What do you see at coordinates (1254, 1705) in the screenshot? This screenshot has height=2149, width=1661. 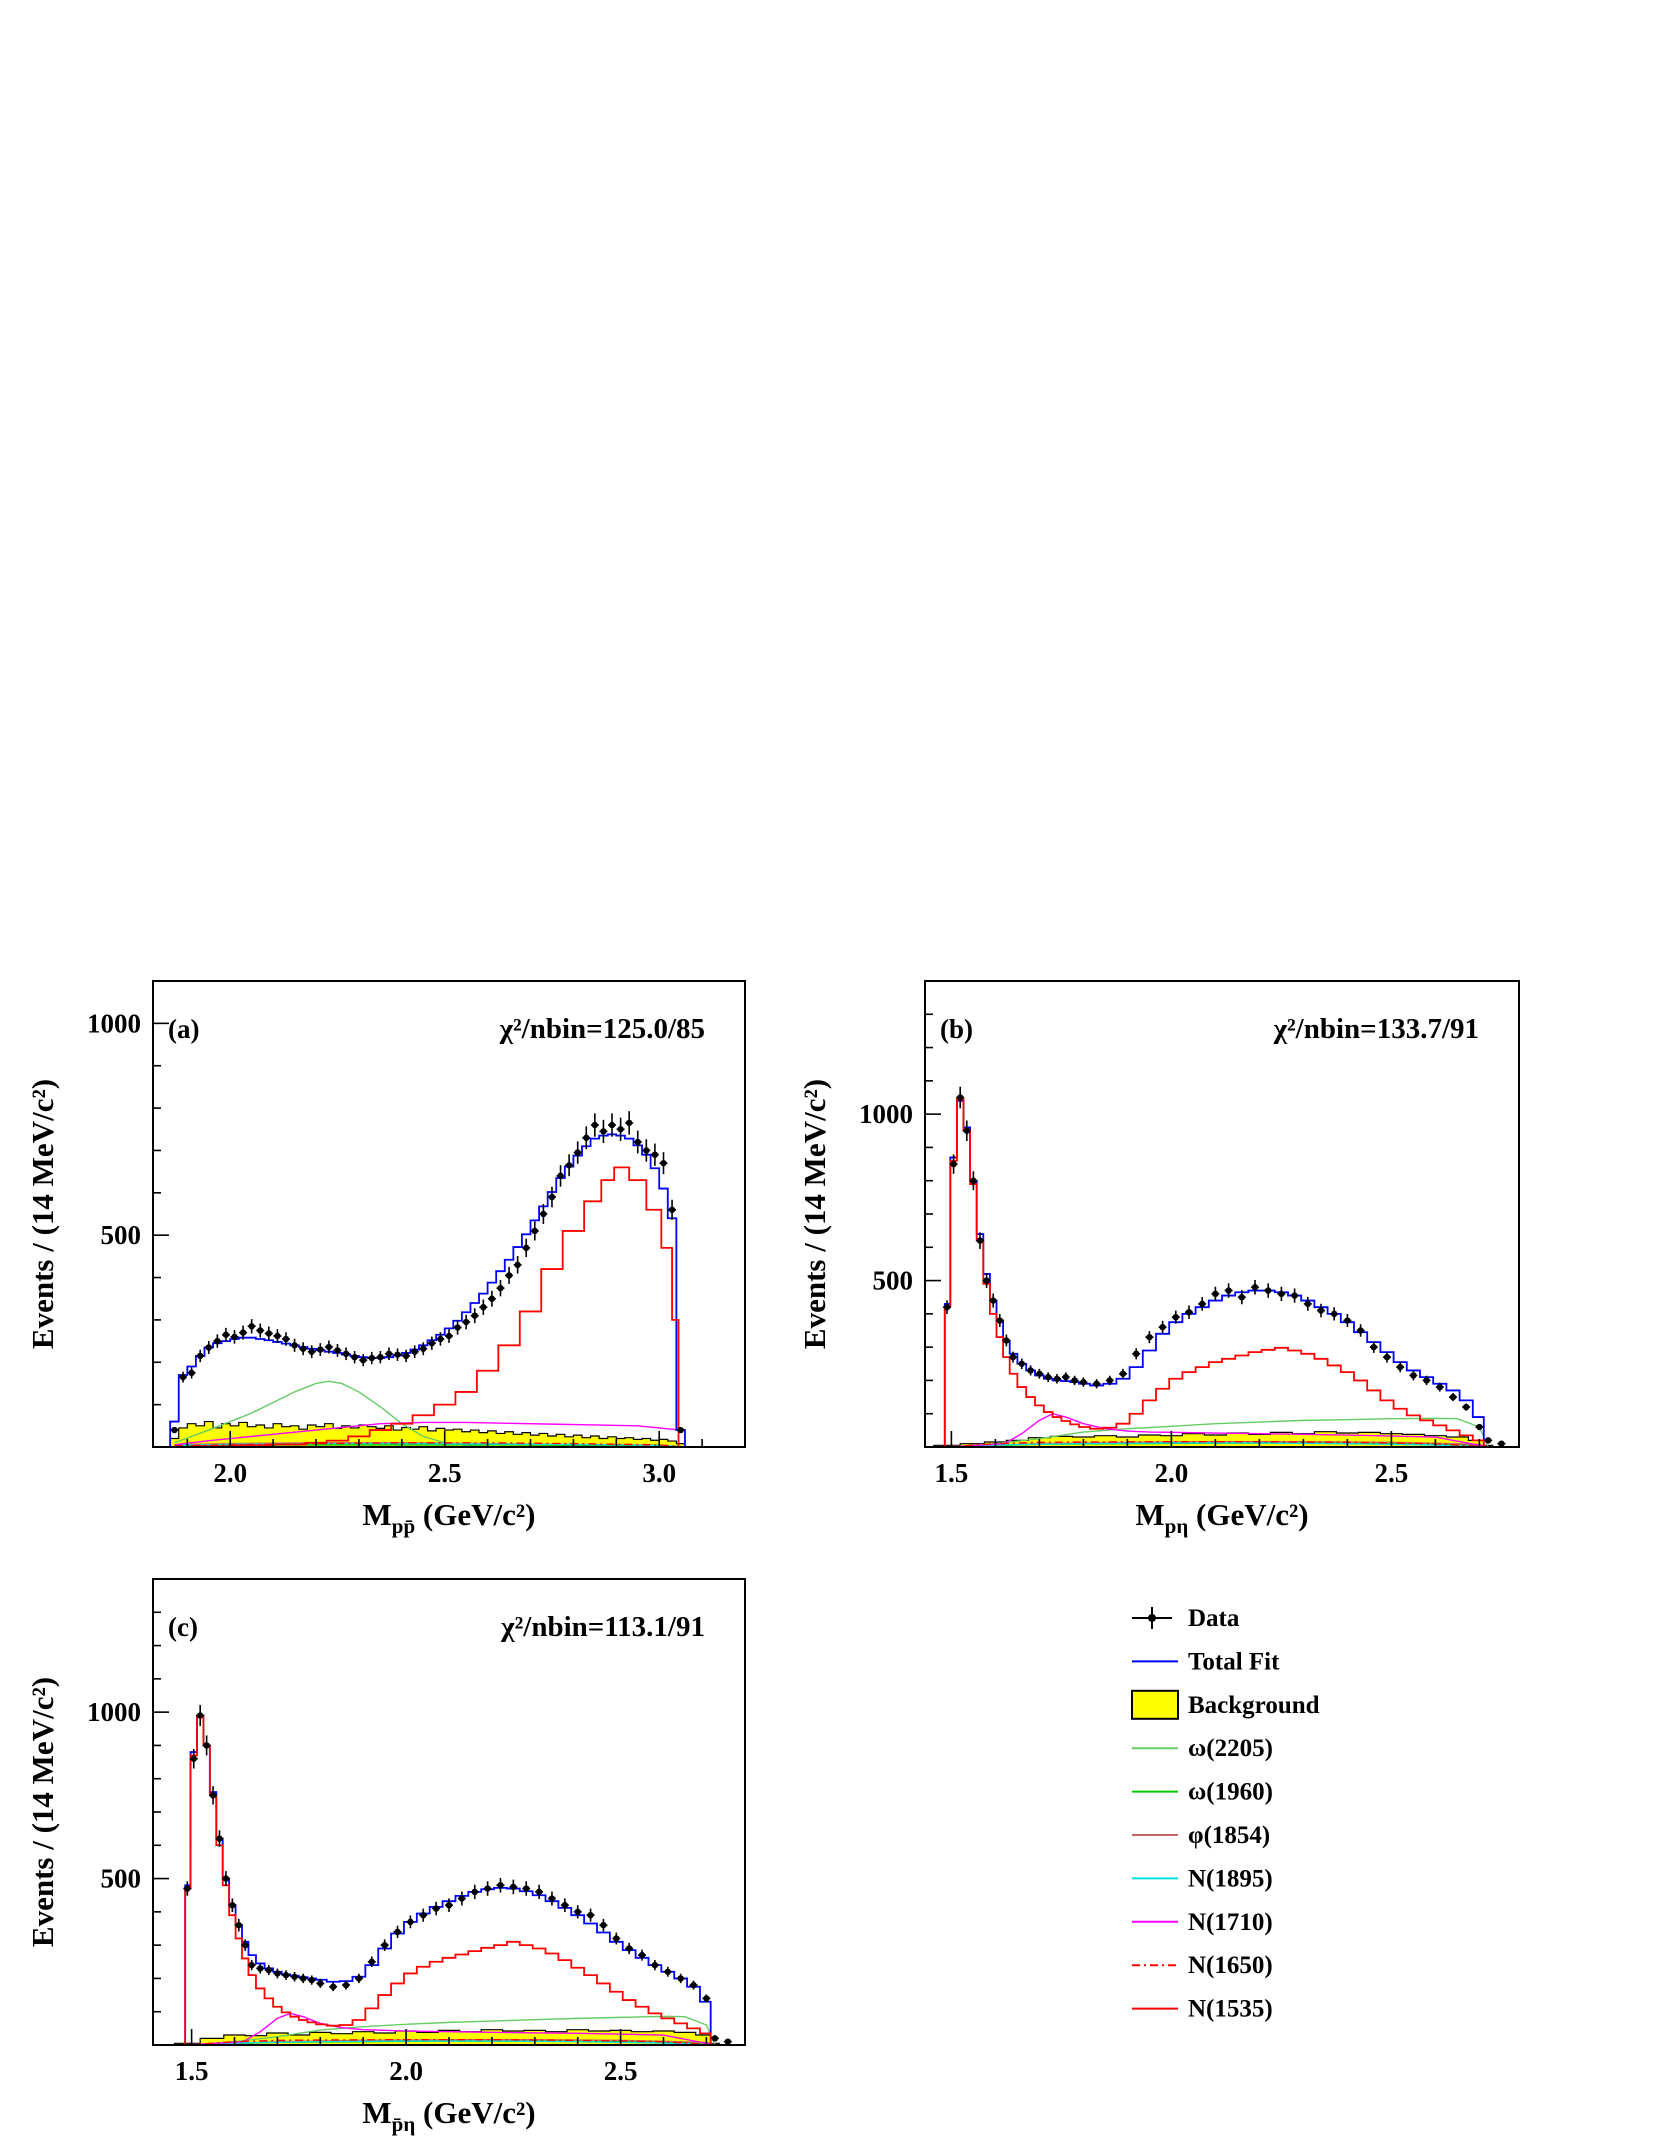 I see `legend-label: Background` at bounding box center [1254, 1705].